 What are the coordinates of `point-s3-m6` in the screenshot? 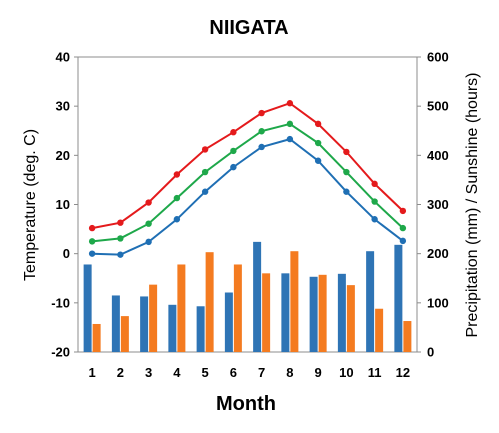 It's located at (233, 167).